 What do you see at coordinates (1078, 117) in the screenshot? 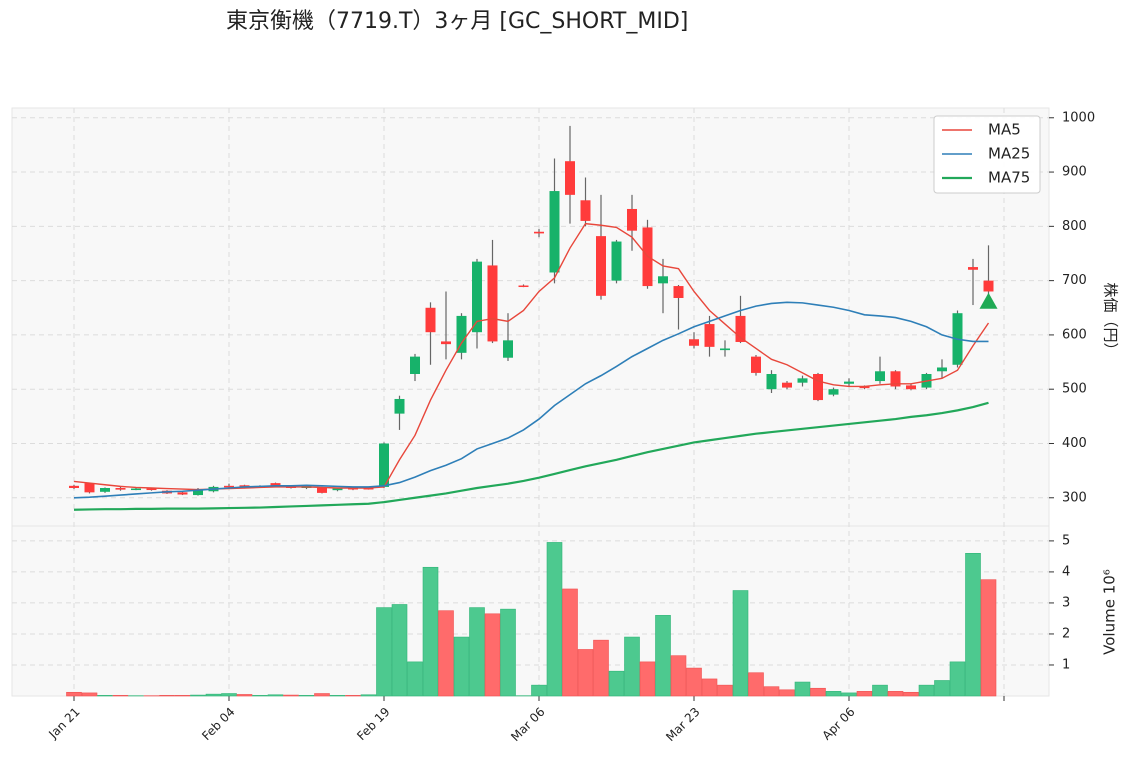
I see `y-tick-label: 1000` at bounding box center [1078, 117].